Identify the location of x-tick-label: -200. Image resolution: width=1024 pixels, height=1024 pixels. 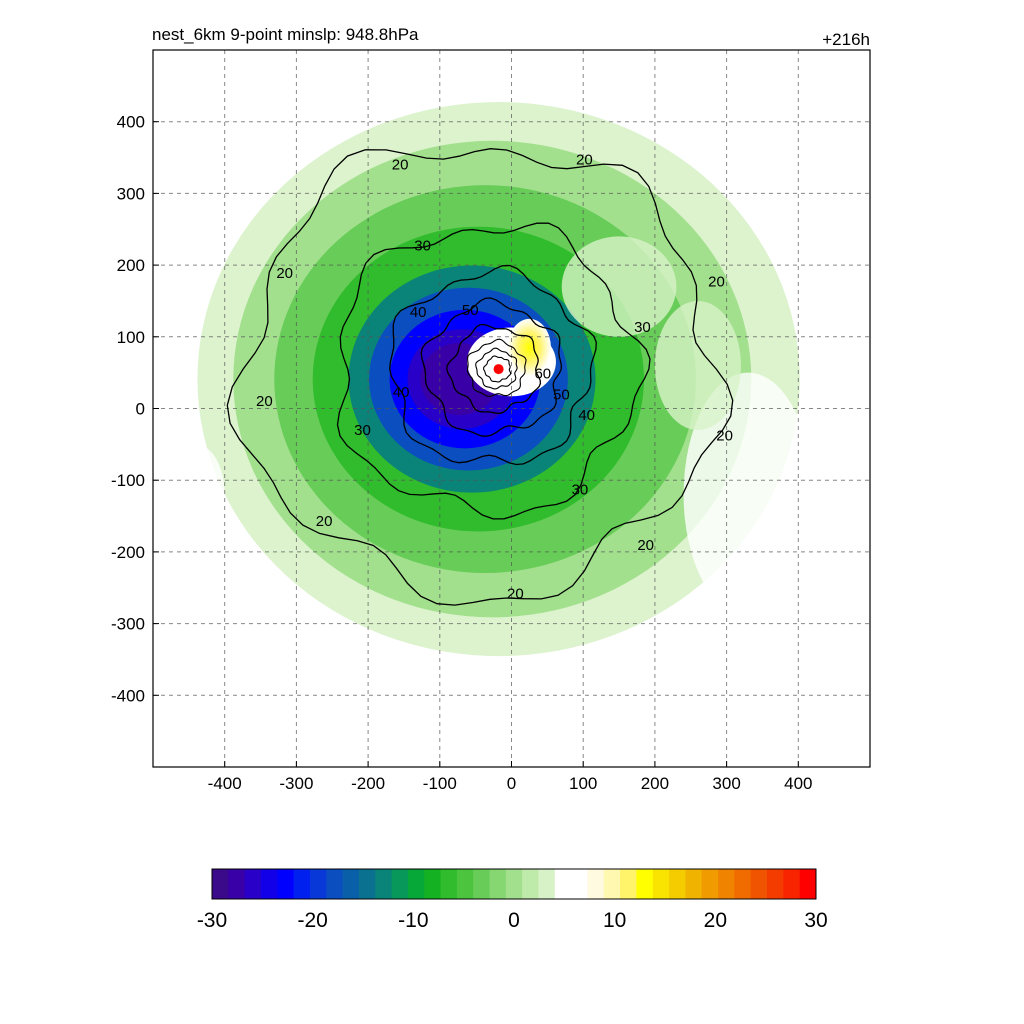
(368, 783).